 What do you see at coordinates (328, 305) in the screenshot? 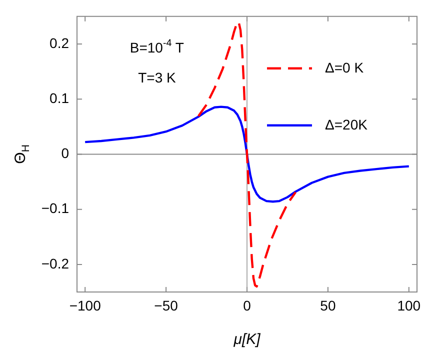
I see `x-tick-label: 50` at bounding box center [328, 305].